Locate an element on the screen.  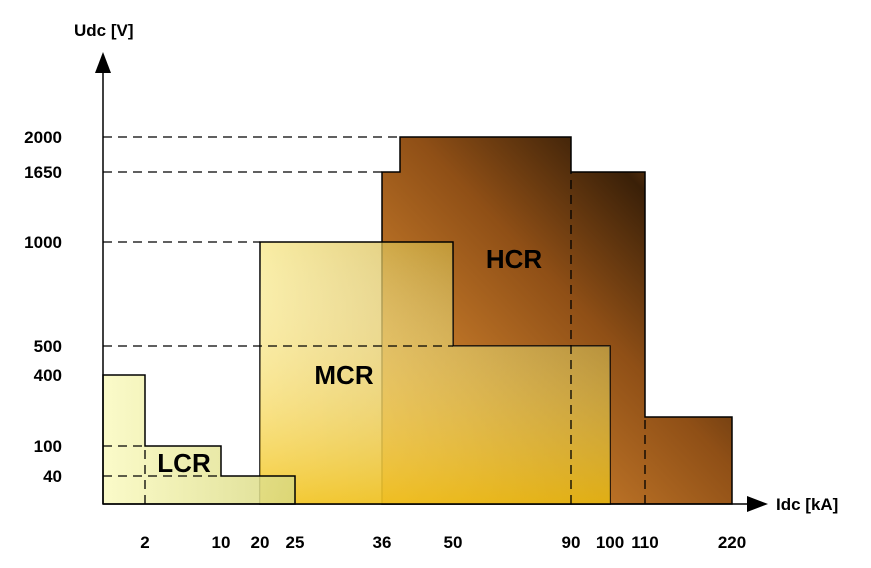
x-tick-label: 220 is located at coordinates (732, 542).